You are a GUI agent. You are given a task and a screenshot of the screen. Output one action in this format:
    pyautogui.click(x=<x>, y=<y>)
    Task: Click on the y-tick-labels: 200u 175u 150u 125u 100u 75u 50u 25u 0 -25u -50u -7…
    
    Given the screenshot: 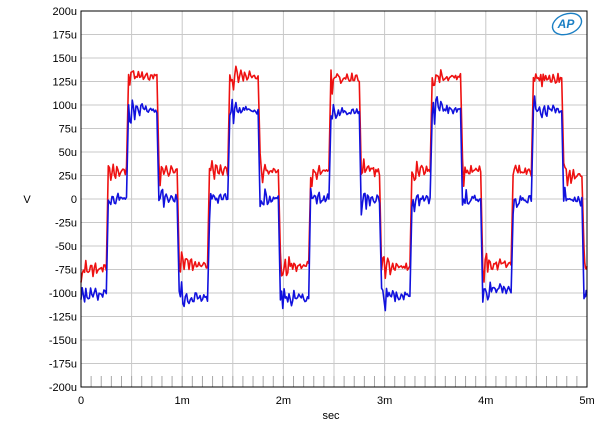 What is the action you would take?
    pyautogui.click(x=63, y=200)
    